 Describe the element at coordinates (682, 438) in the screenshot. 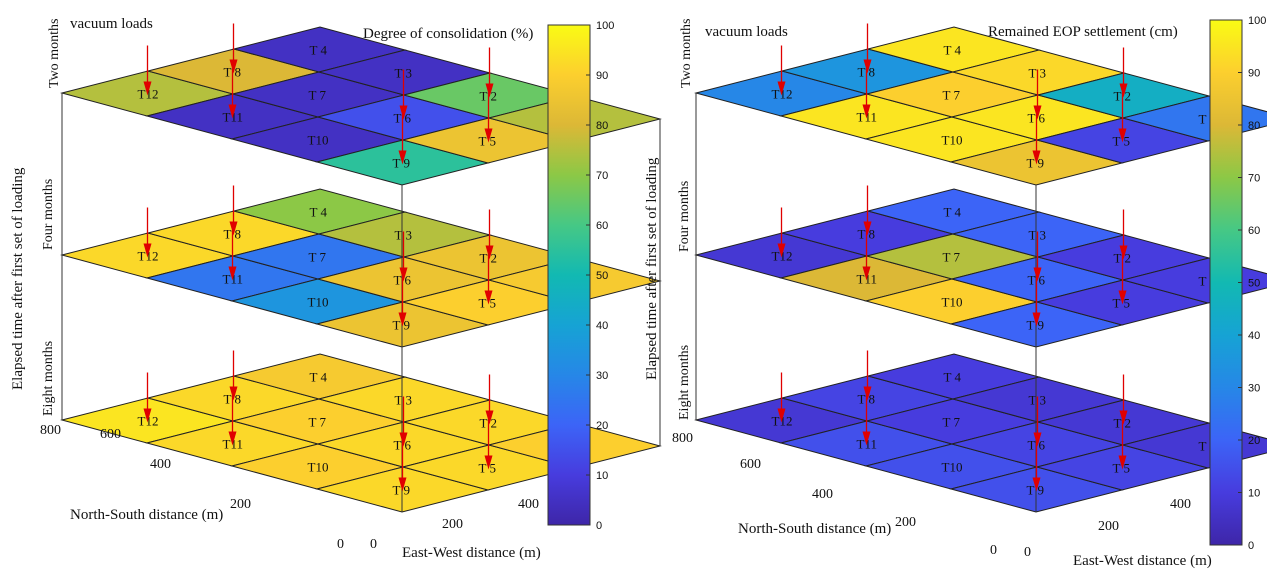

I see `x-tick-label: 800` at that location.